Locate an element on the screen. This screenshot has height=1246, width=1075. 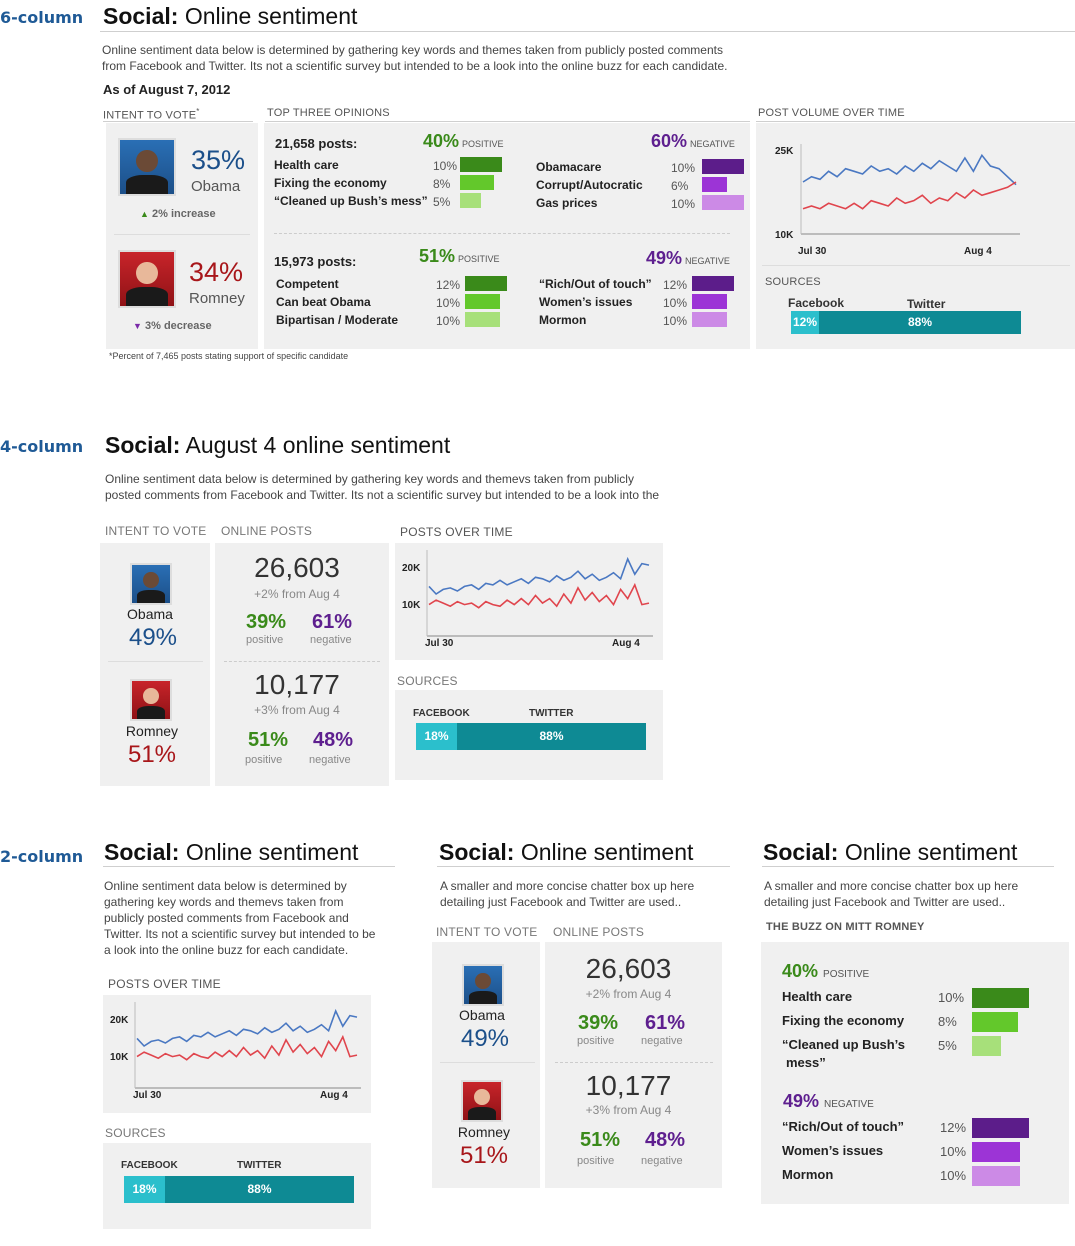
two-c-pos-label2-2: mess” is located at coordinates (806, 1062).